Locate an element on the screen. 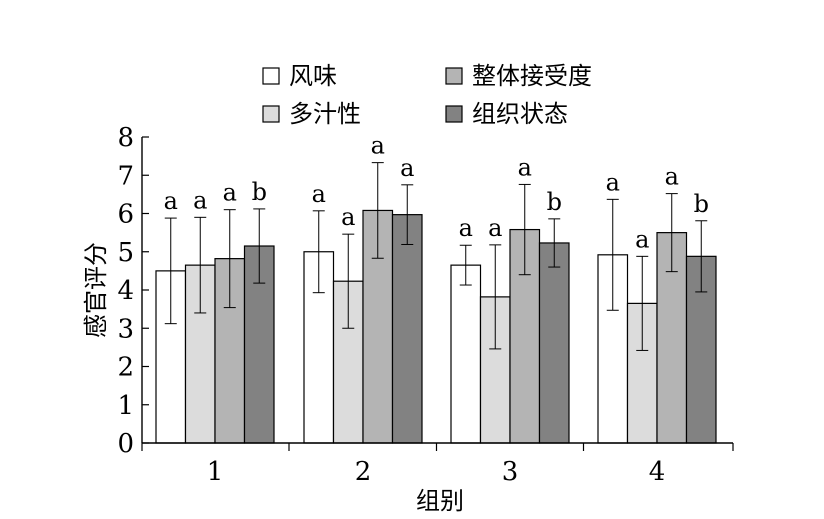 Image resolution: width=824 pixels, height=519 pixels. significance-label-group3-series1: a is located at coordinates (466, 228).